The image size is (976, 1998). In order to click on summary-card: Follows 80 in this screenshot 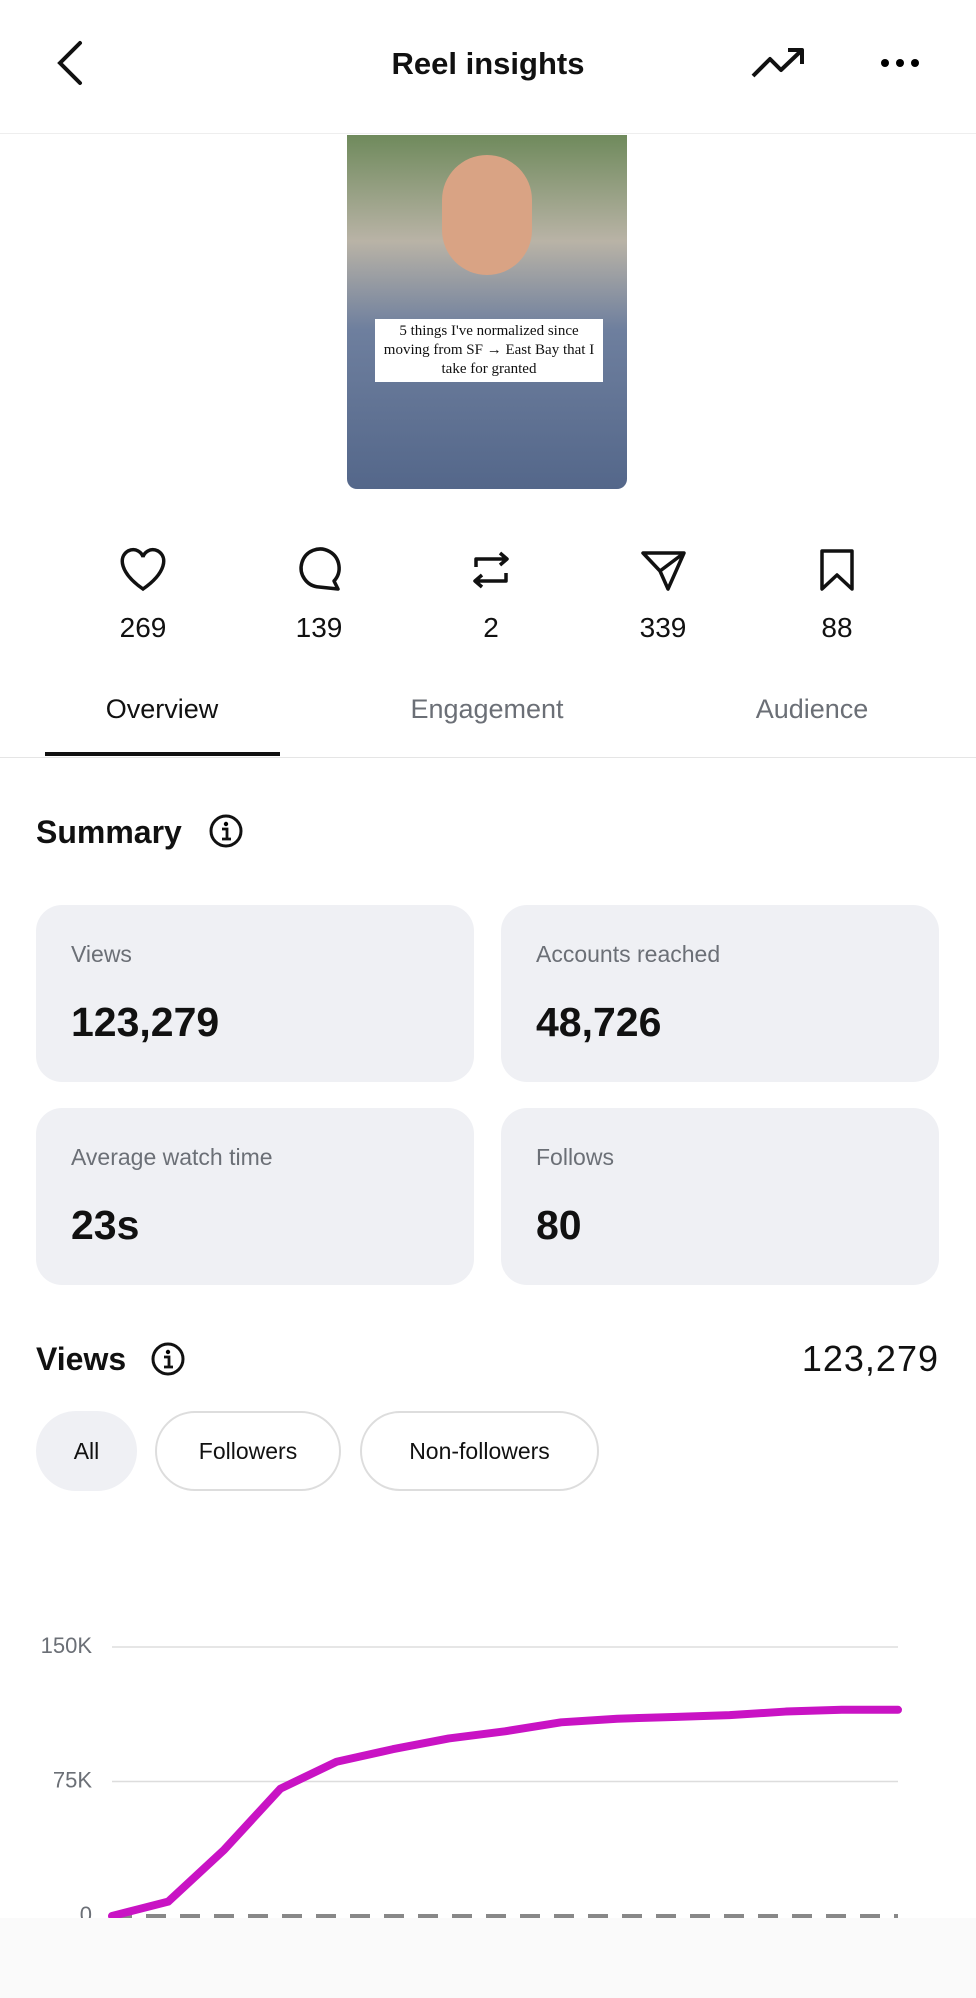, I will do `click(720, 1196)`.